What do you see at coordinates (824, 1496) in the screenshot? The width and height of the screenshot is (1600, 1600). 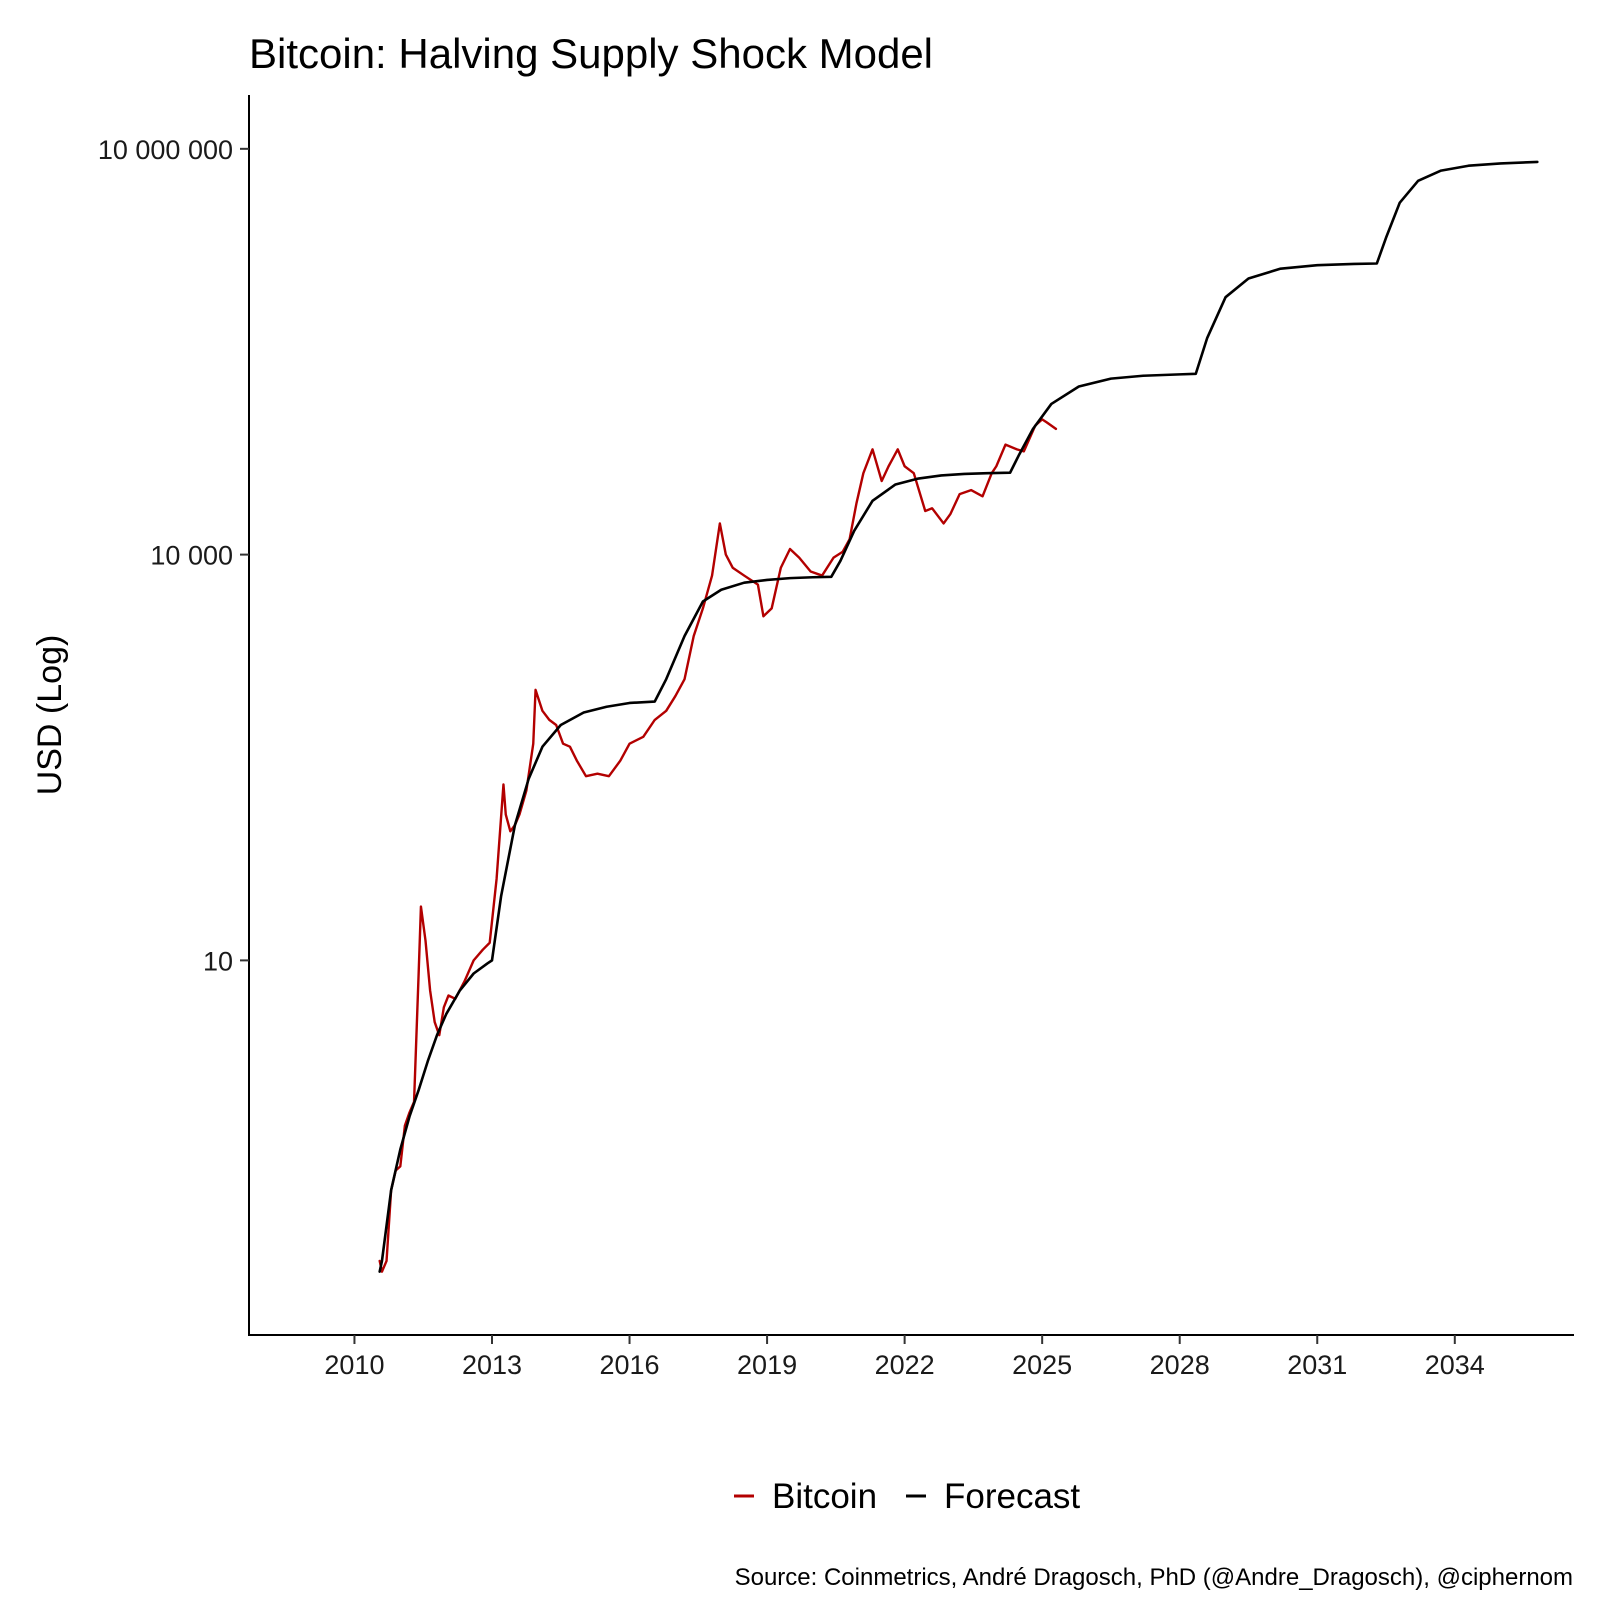 I see `legend-label-bitcoin: Bitcoin` at bounding box center [824, 1496].